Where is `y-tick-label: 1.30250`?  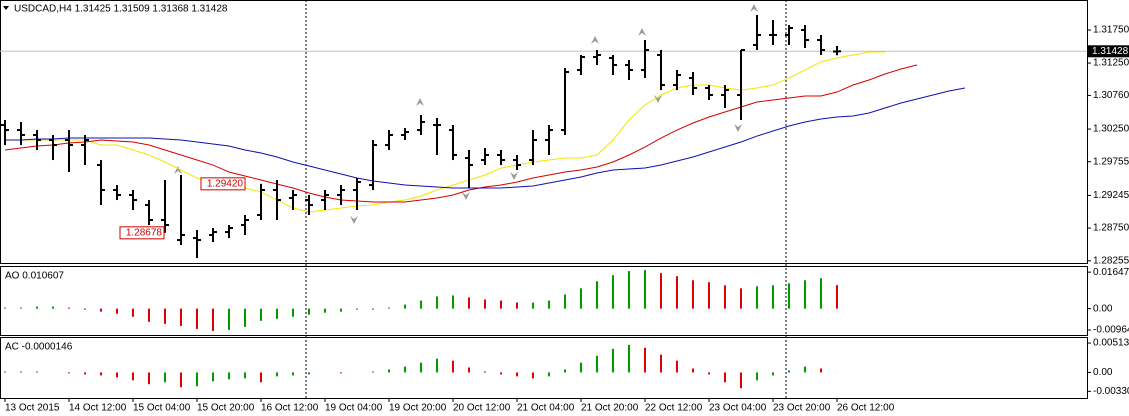
y-tick-label: 1.30250 is located at coordinates (1111, 129).